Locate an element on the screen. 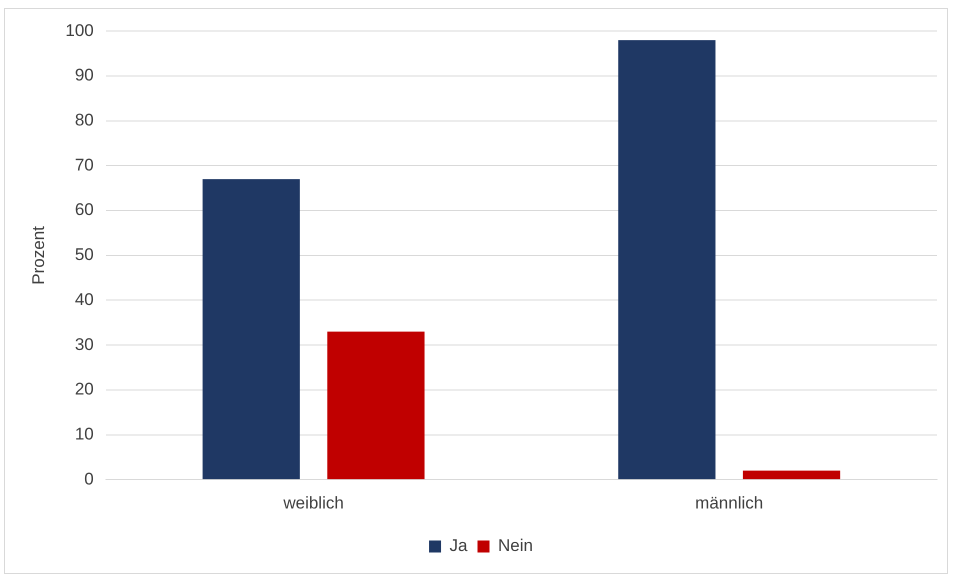 Image resolution: width=955 pixels, height=578 pixels. y-tick-label: 30 is located at coordinates (84, 344).